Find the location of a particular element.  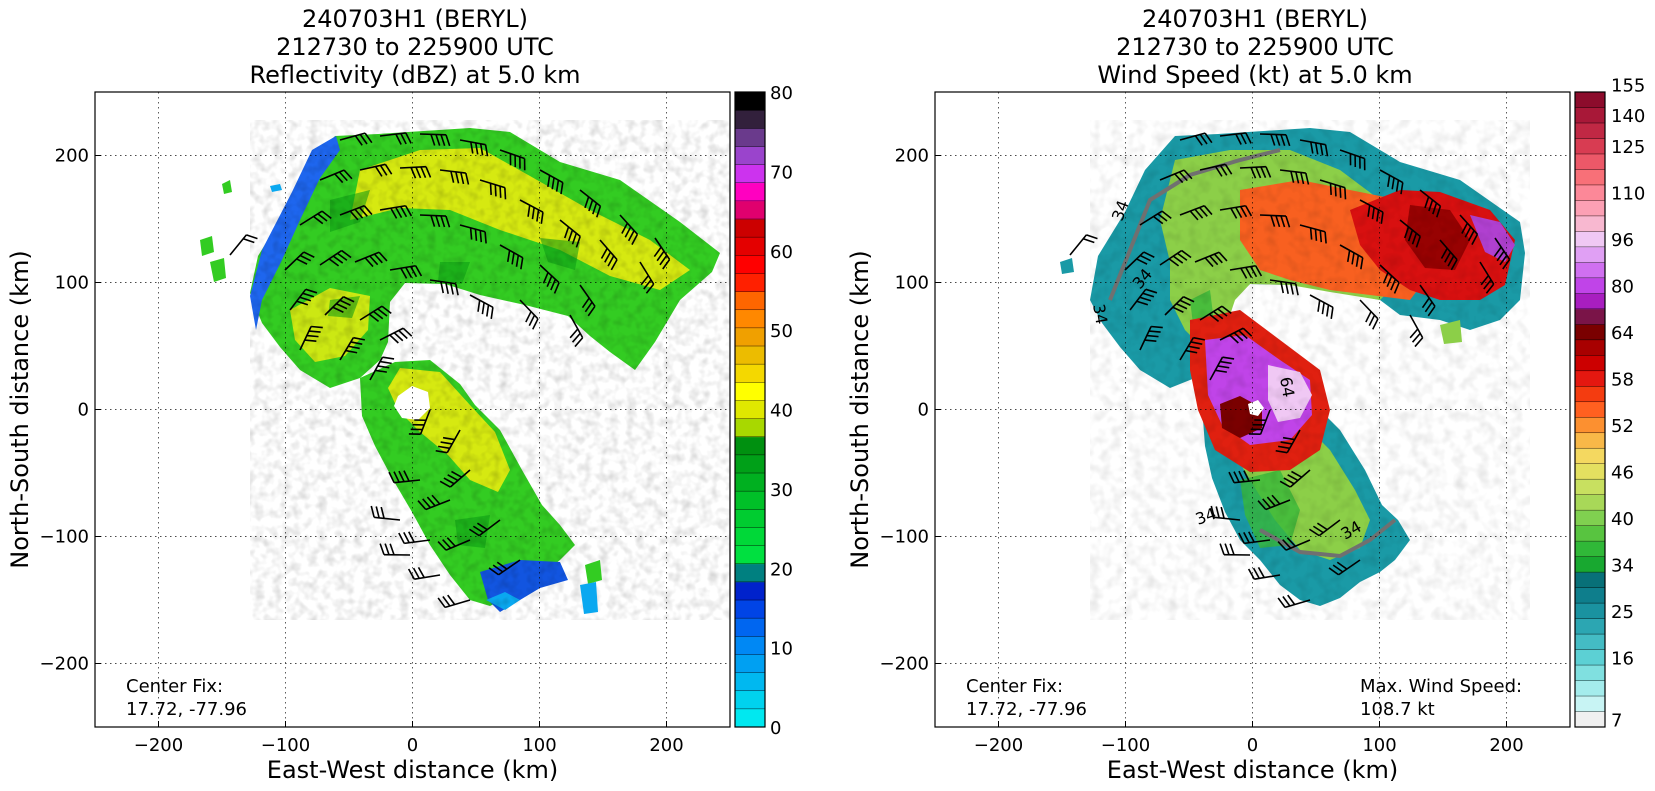

colorbar-tick-label: 30 is located at coordinates (781, 490).